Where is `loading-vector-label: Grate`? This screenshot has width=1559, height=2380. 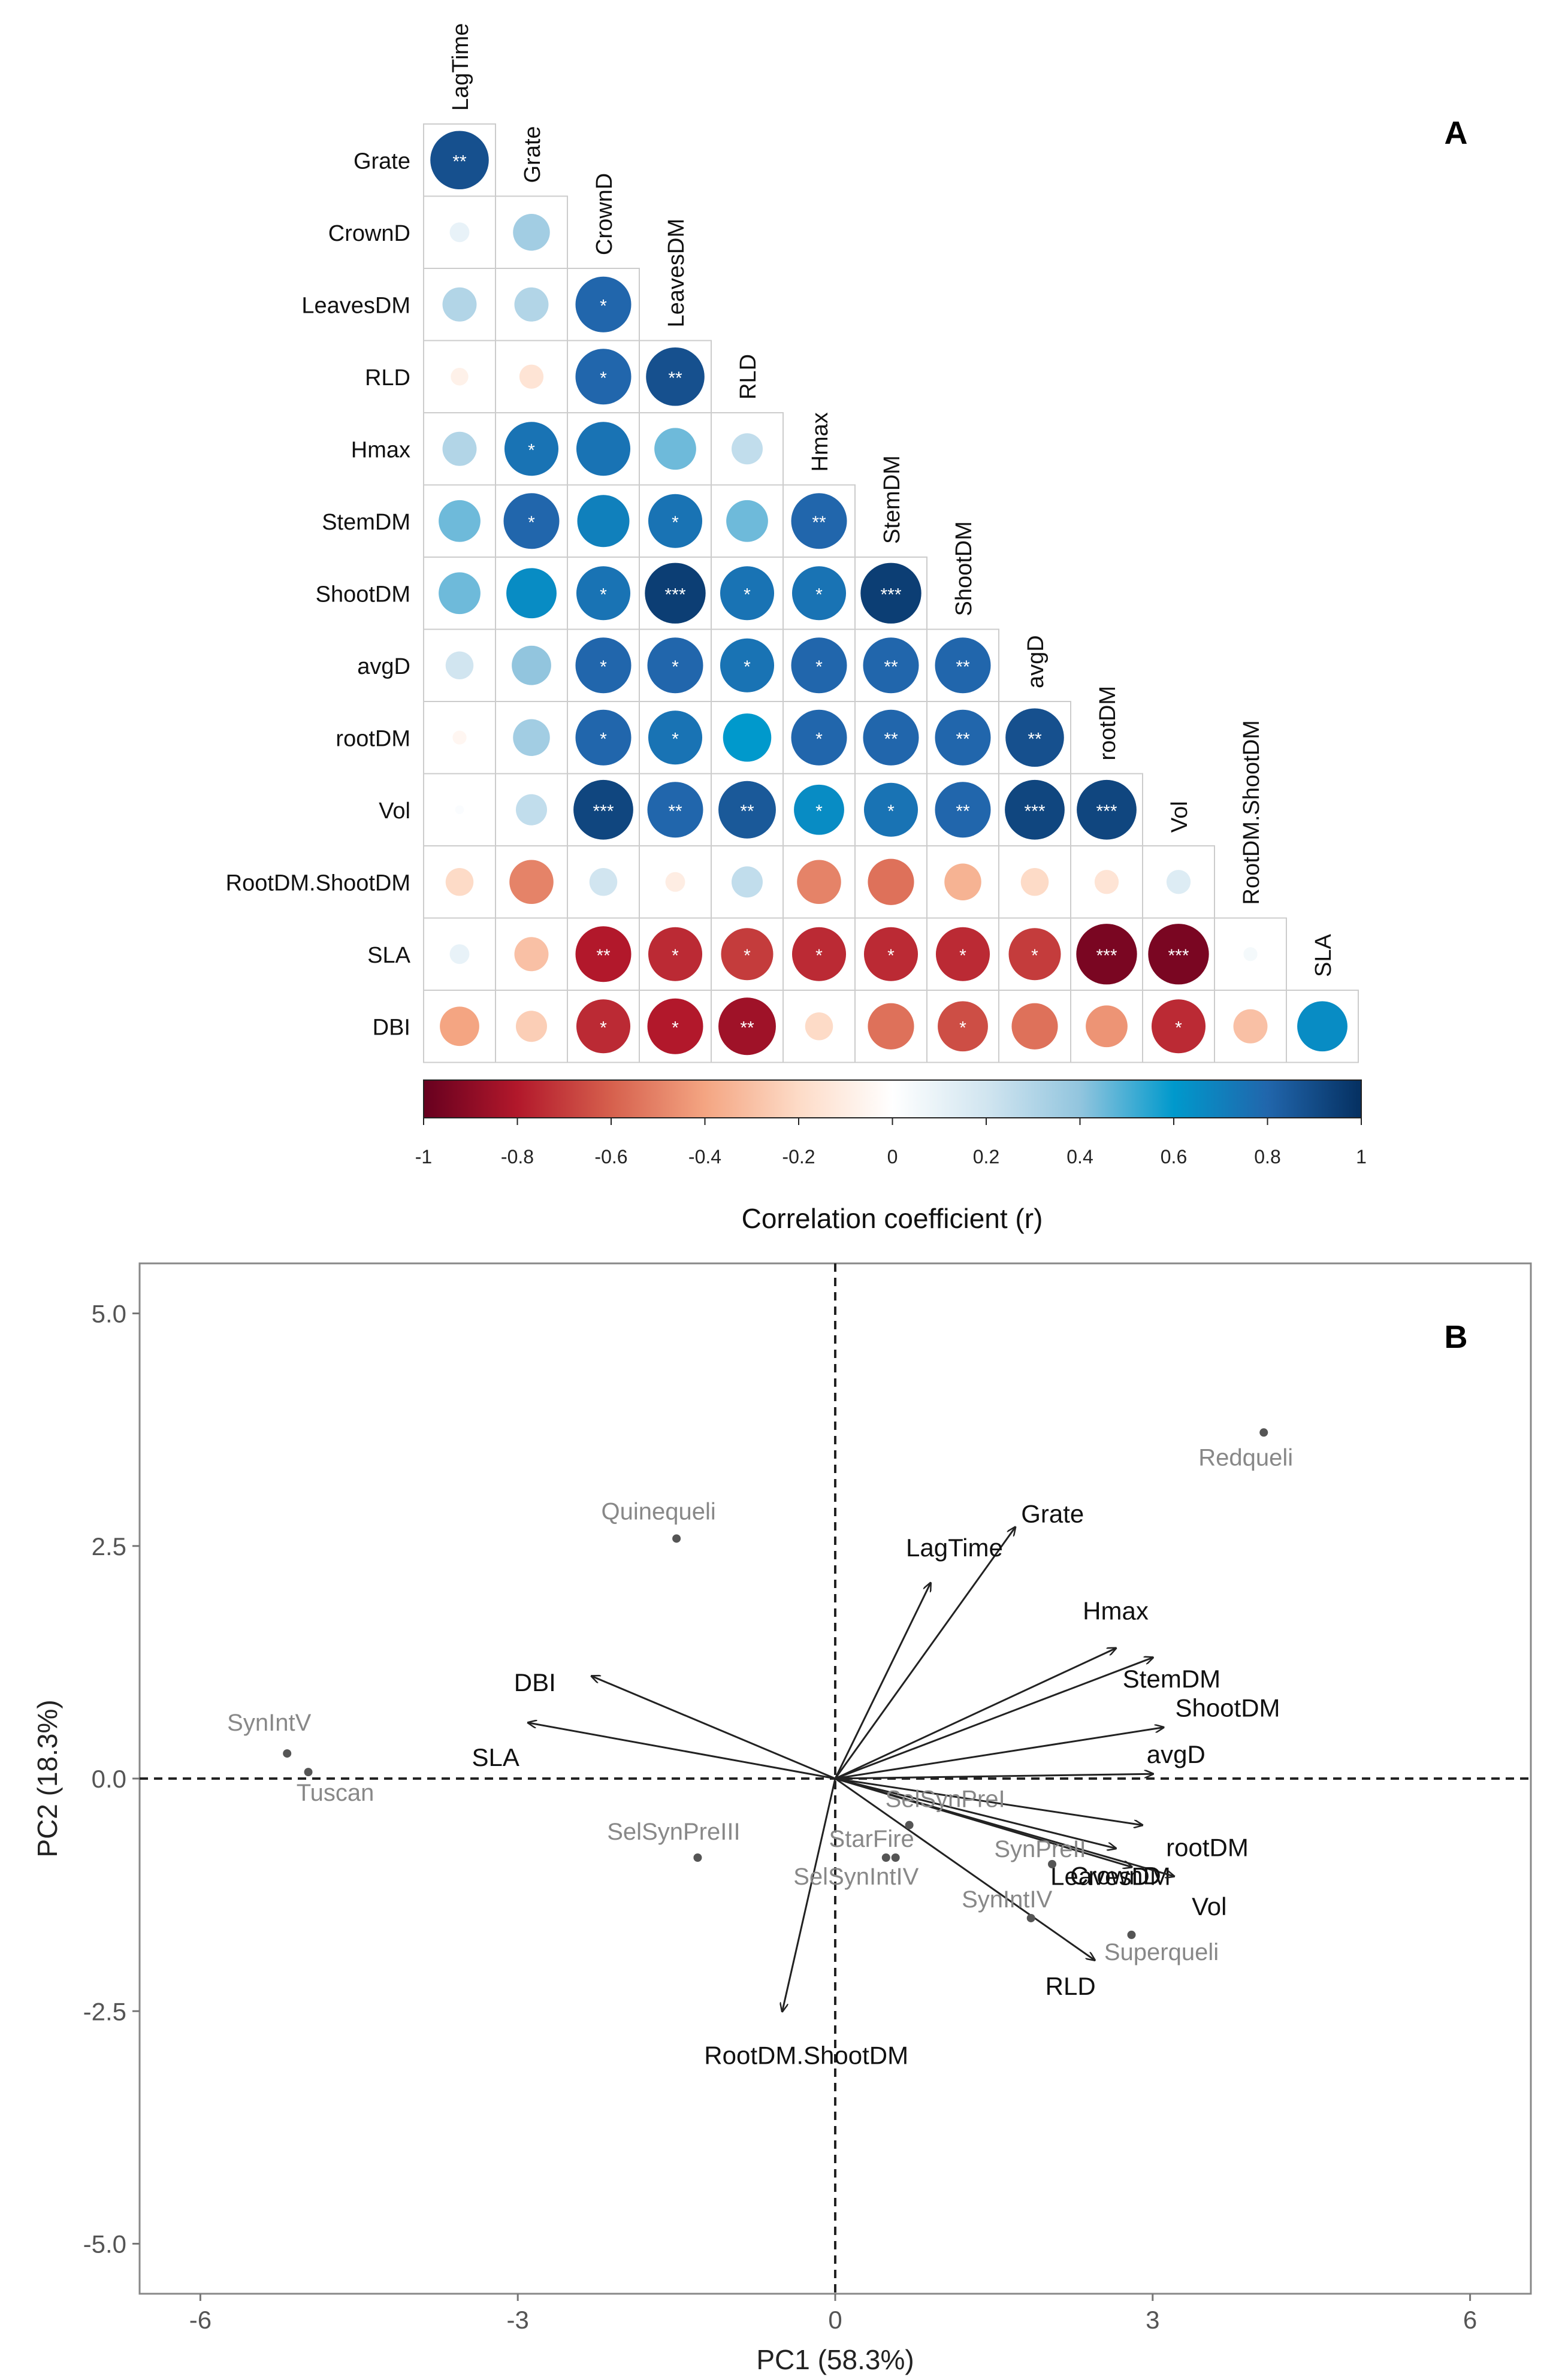
loading-vector-label: Grate is located at coordinates (1052, 1514).